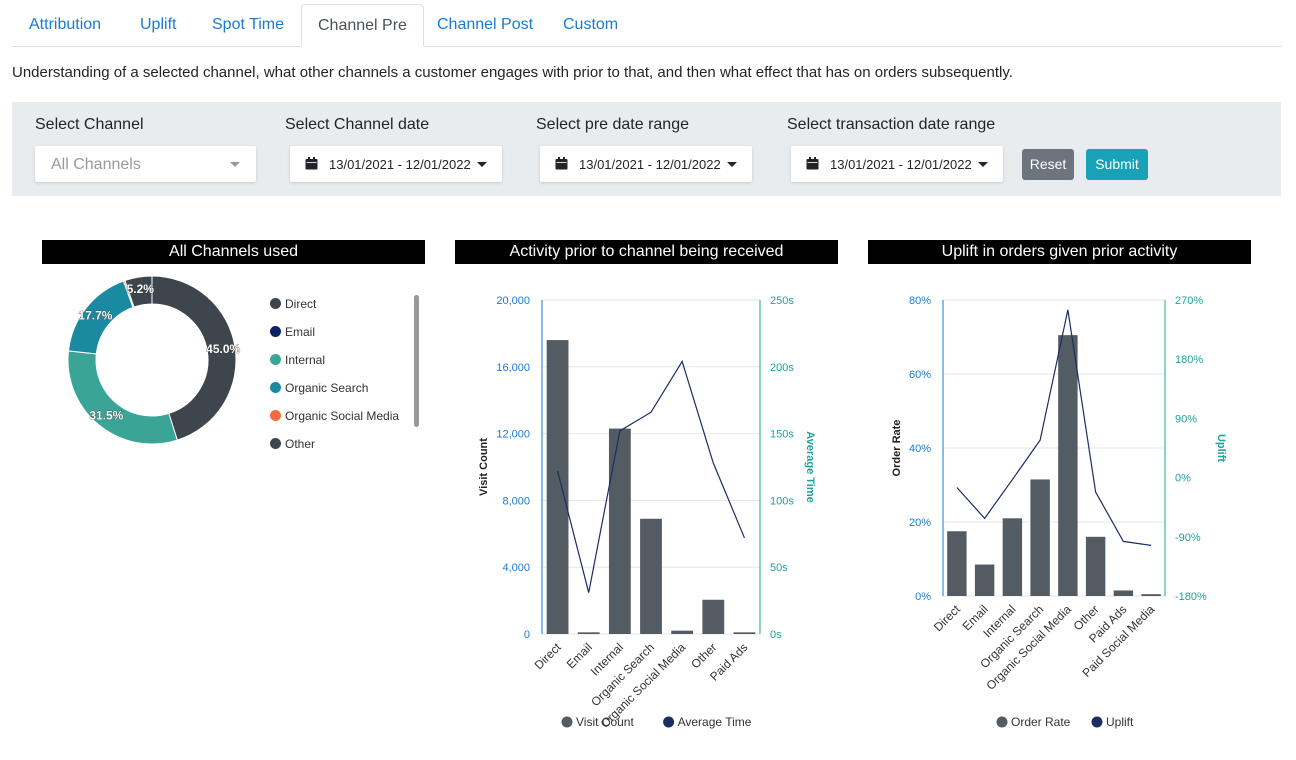 This screenshot has height=760, width=1296. I want to click on legend-label: Internal, so click(305, 360).